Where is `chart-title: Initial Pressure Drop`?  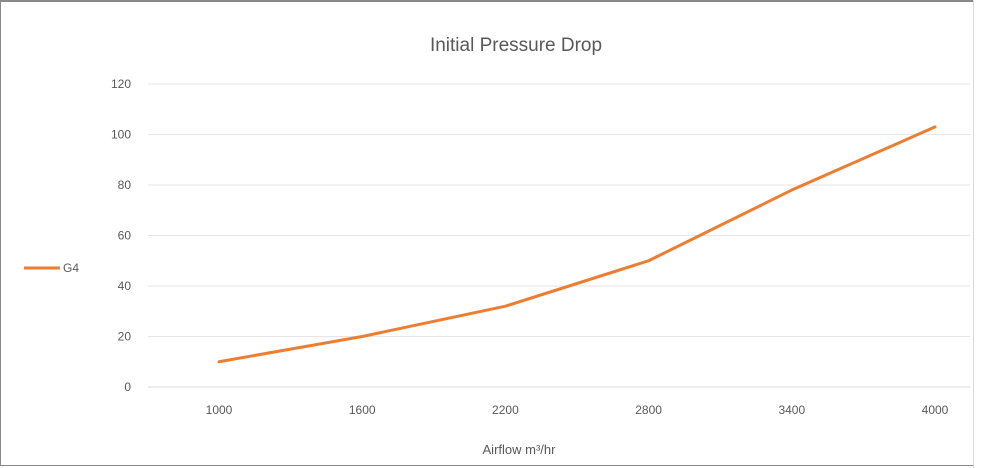
chart-title: Initial Pressure Drop is located at coordinates (516, 45).